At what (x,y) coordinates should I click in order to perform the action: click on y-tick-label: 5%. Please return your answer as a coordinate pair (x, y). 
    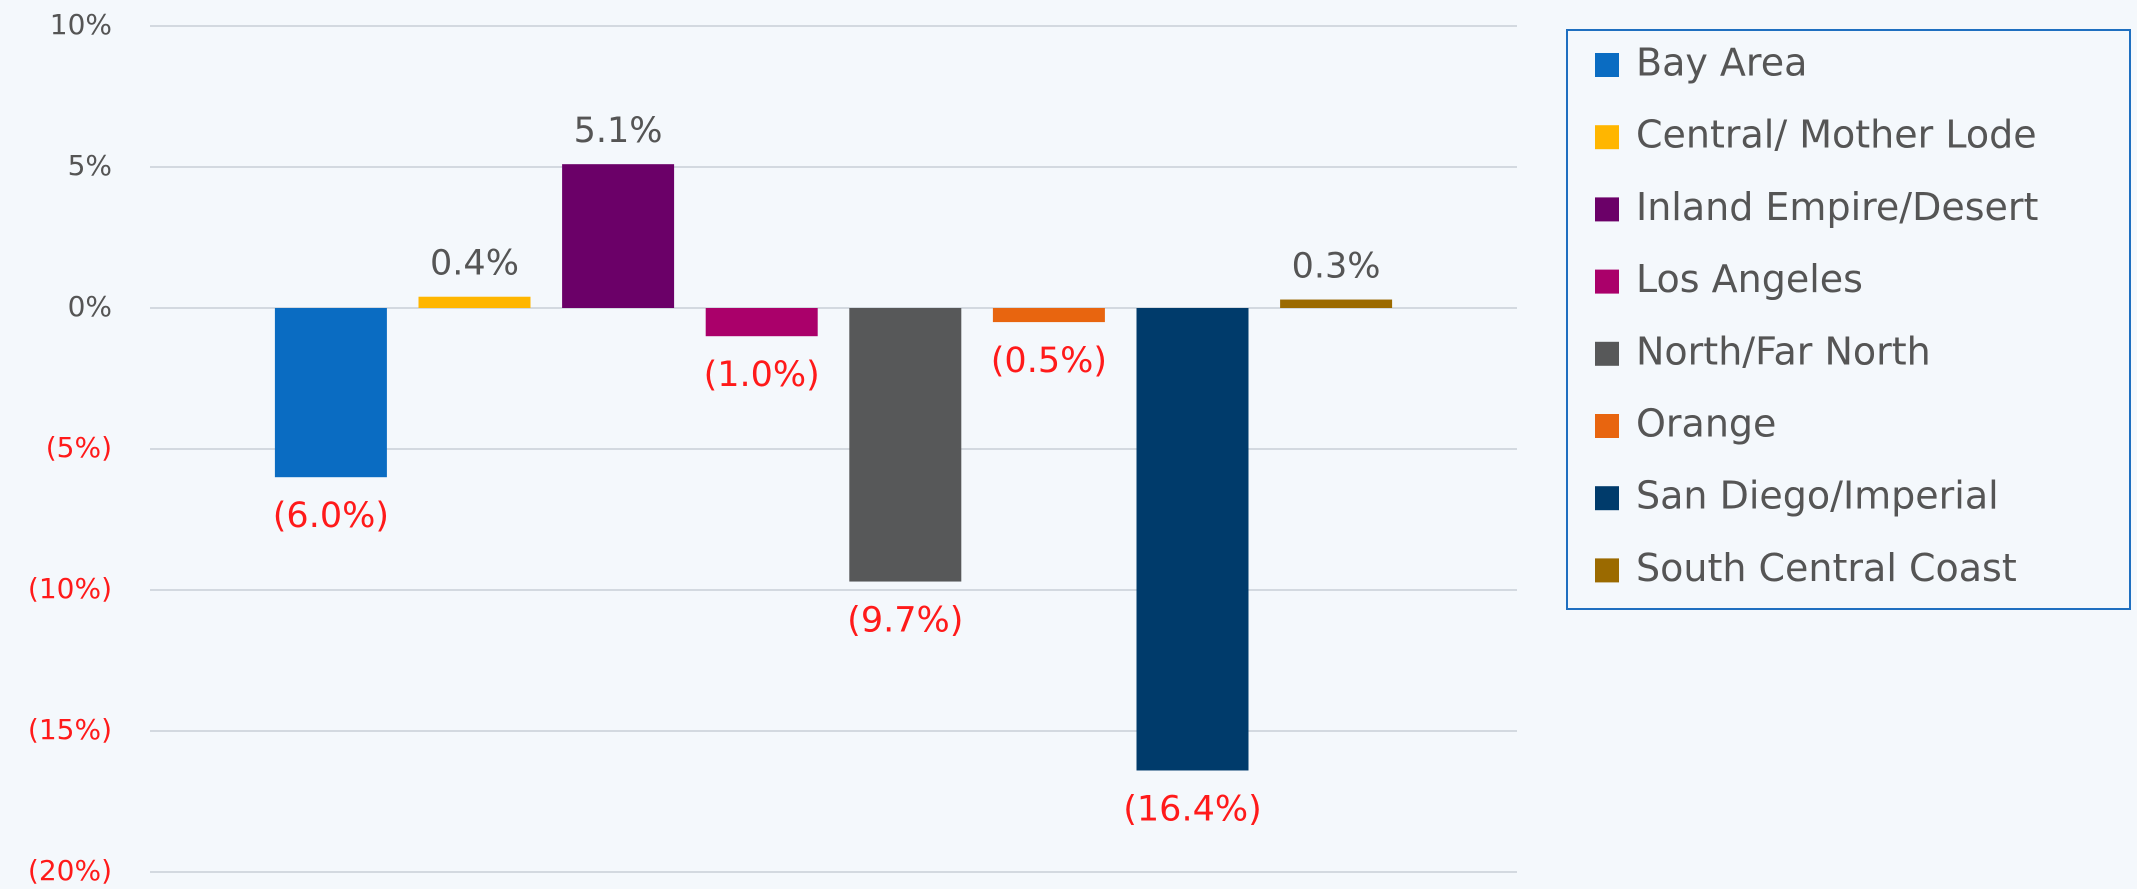
    Looking at the image, I should click on (90, 165).